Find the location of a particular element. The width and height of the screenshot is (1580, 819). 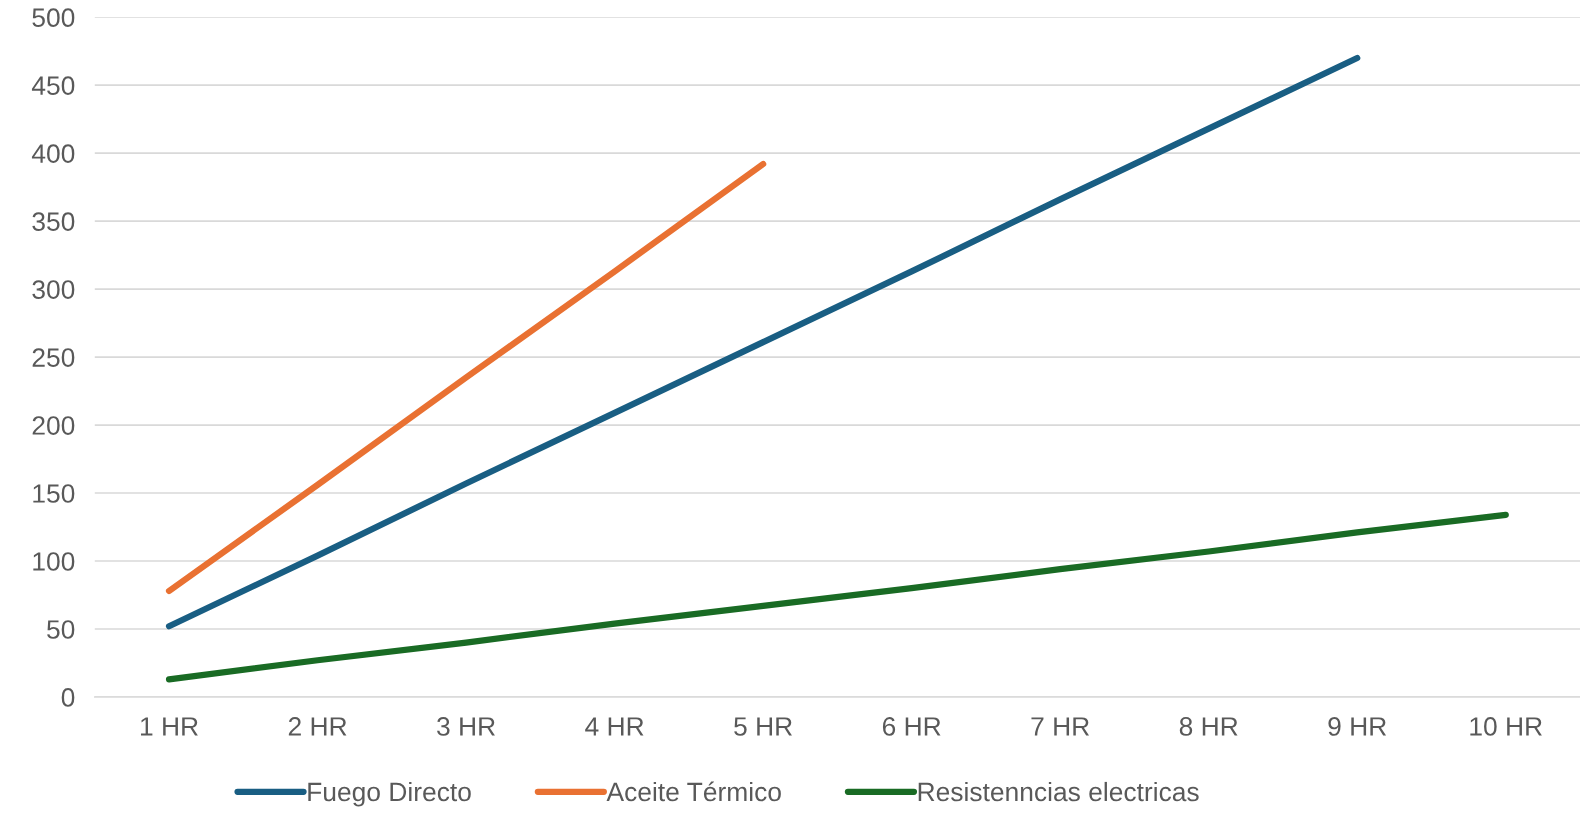

y-tick-label: 300 is located at coordinates (53, 289).